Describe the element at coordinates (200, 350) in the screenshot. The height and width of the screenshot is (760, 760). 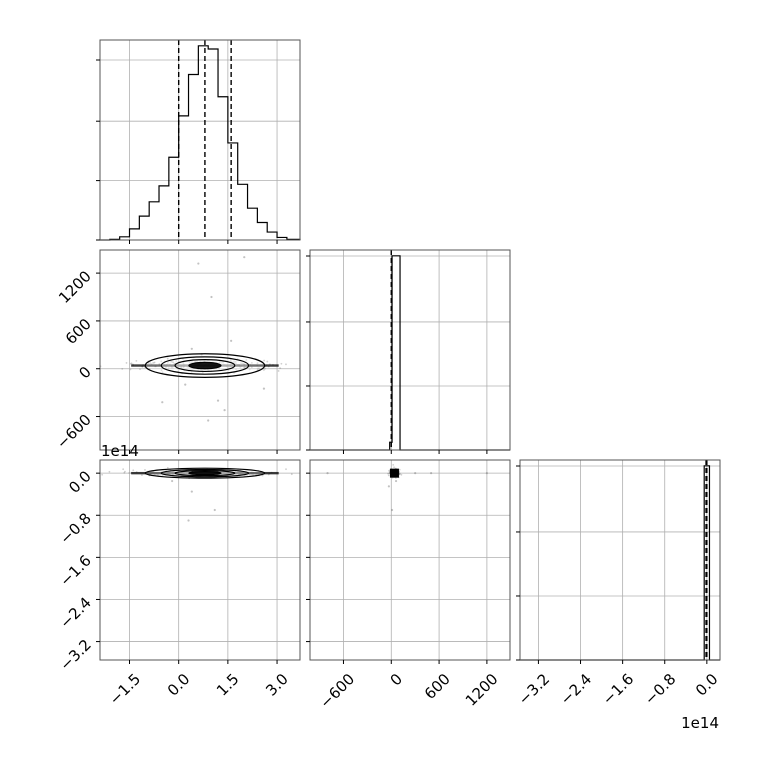
I see `panel-1-0-frame` at that location.